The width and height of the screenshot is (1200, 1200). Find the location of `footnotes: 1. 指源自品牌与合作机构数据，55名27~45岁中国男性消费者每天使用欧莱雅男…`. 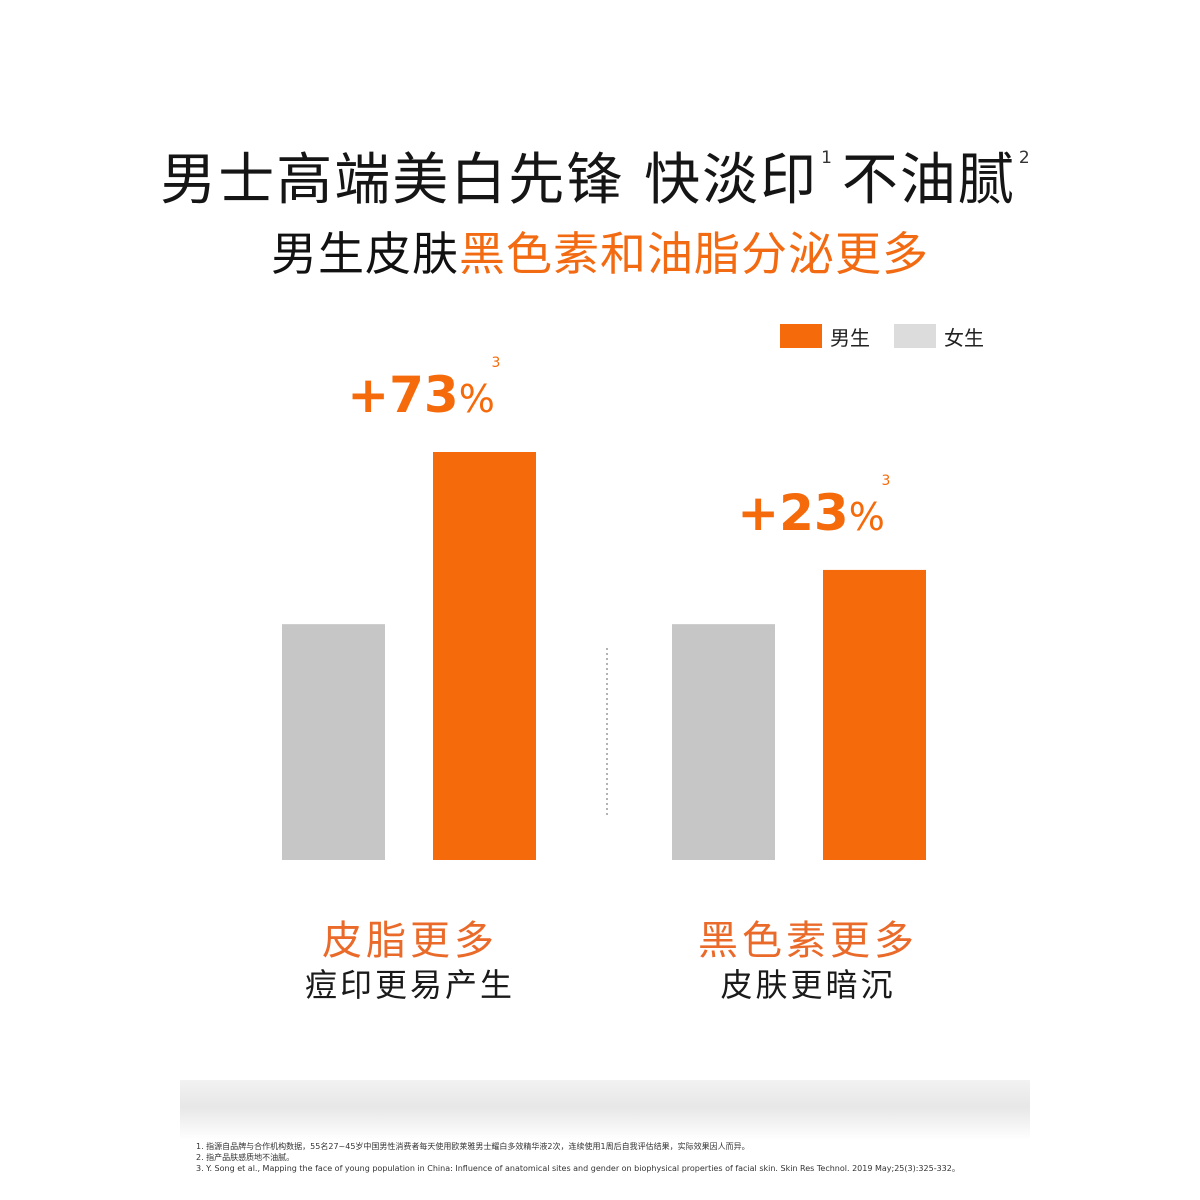

footnotes: 1. 指源自品牌与合作机构数据，55名27~45岁中国男性消费者每天使用欧莱雅男… is located at coordinates (676, 1157).